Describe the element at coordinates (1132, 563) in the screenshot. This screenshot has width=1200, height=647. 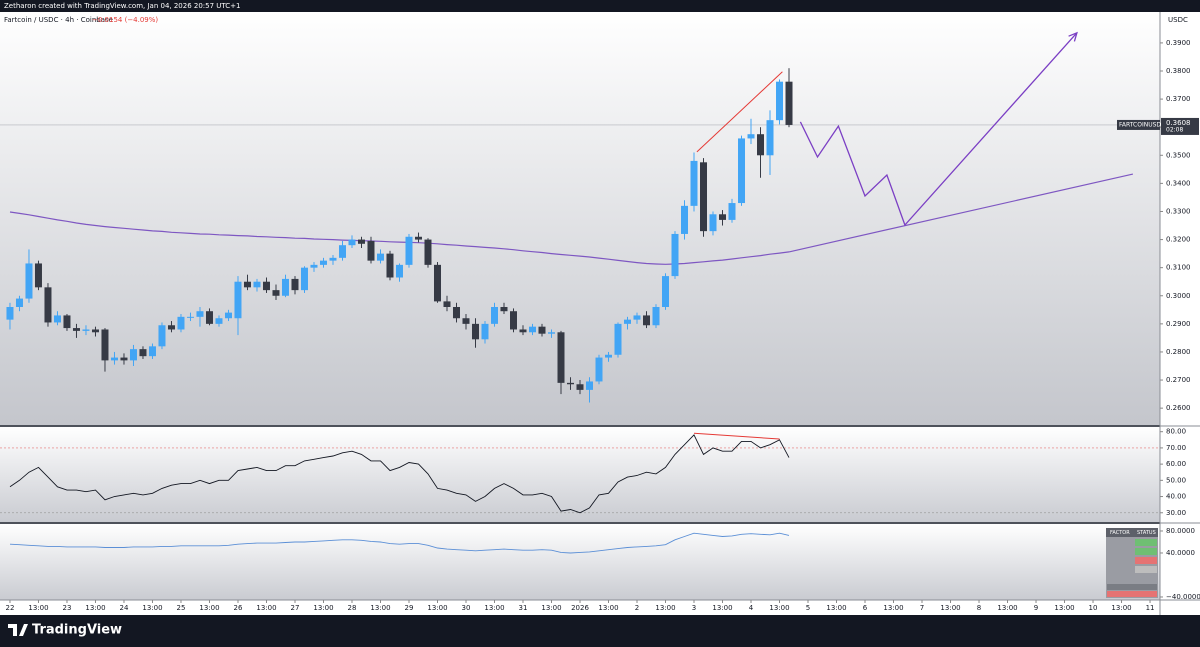
I see `status-table` at that location.